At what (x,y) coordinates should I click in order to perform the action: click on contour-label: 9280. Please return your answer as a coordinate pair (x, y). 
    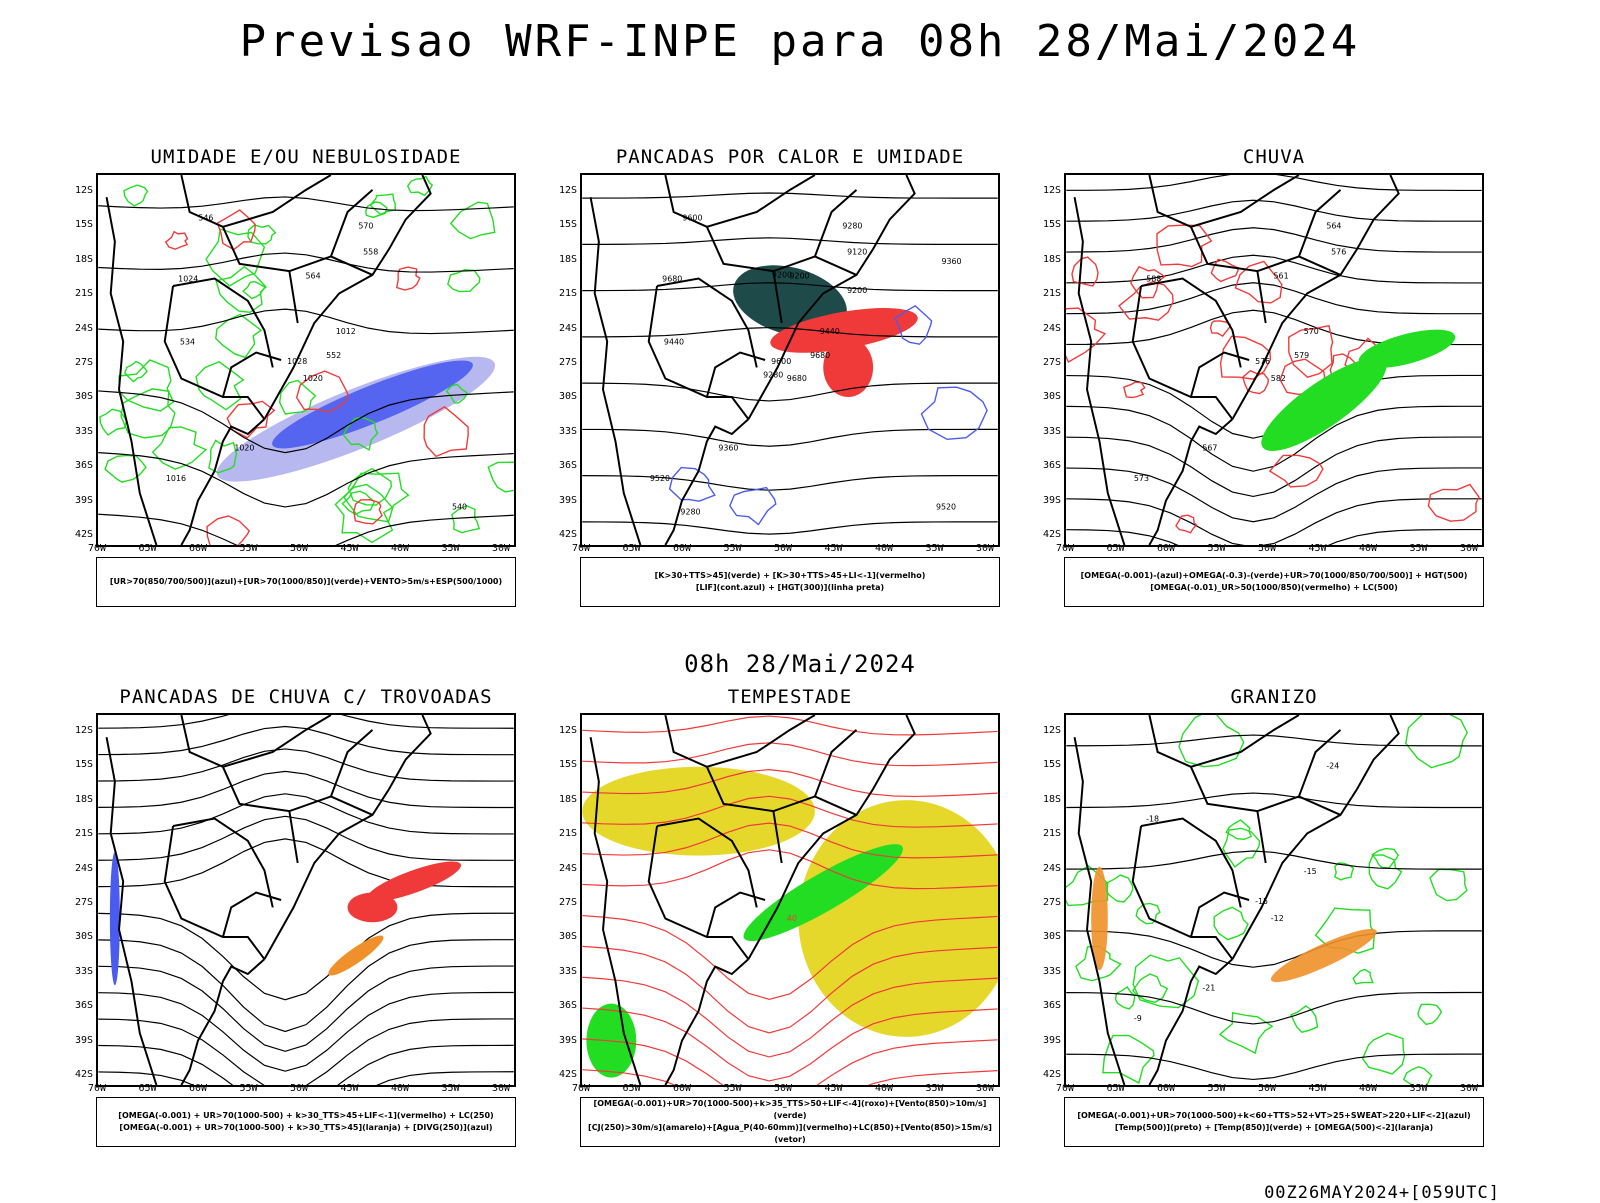
    Looking at the image, I should click on (852, 226).